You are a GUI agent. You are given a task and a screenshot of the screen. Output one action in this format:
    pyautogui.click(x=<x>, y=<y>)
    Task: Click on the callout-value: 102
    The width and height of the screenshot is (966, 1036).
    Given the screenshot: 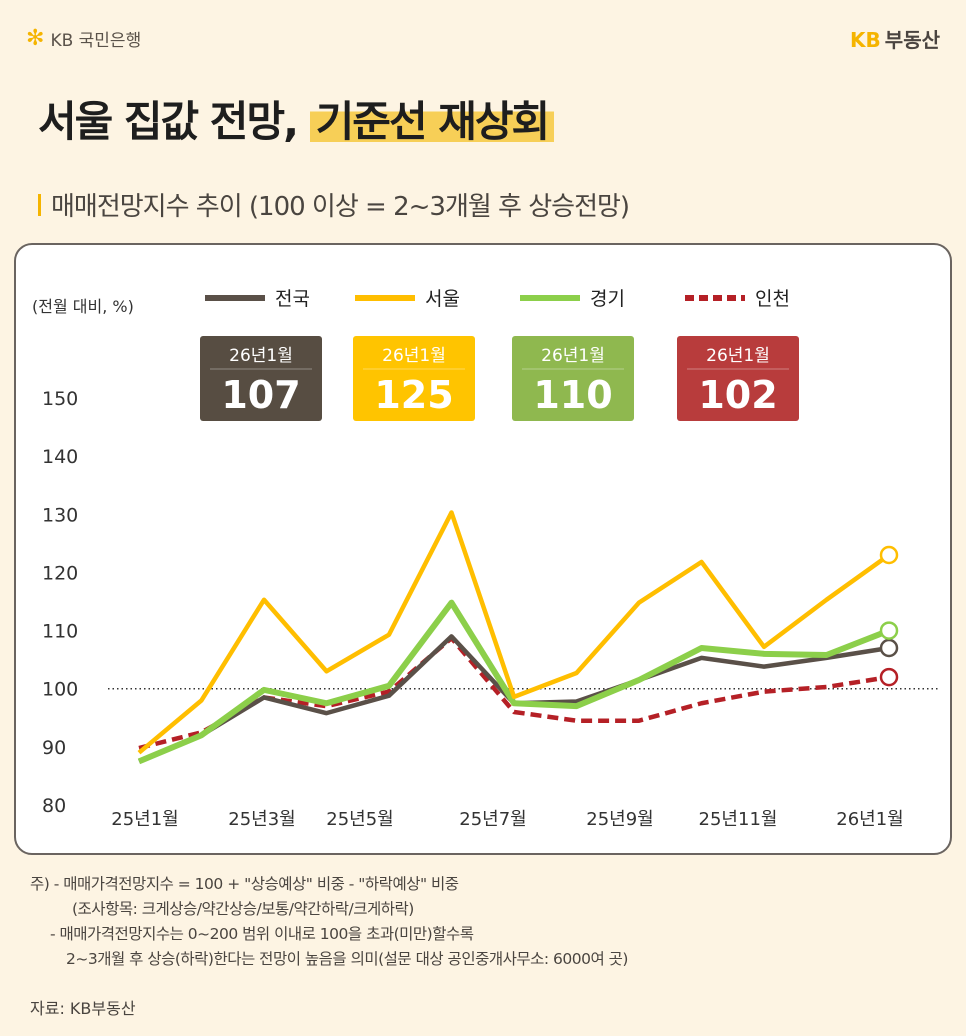 What is the action you would take?
    pyautogui.click(x=737, y=395)
    